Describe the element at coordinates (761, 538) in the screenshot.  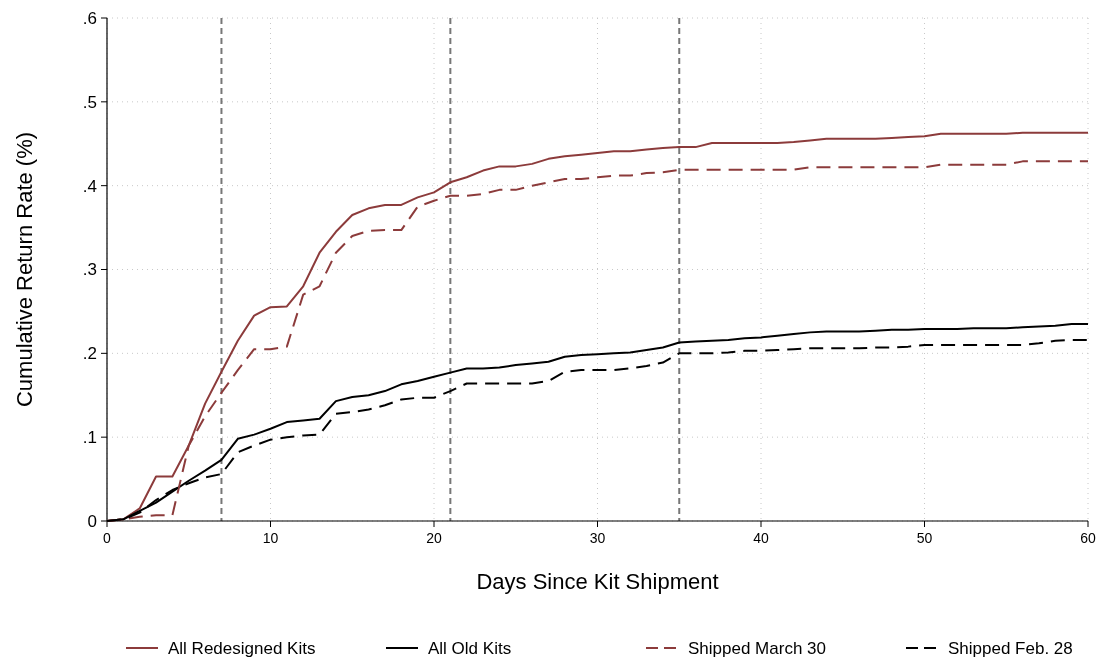
I see `x-tick-label: 40` at that location.